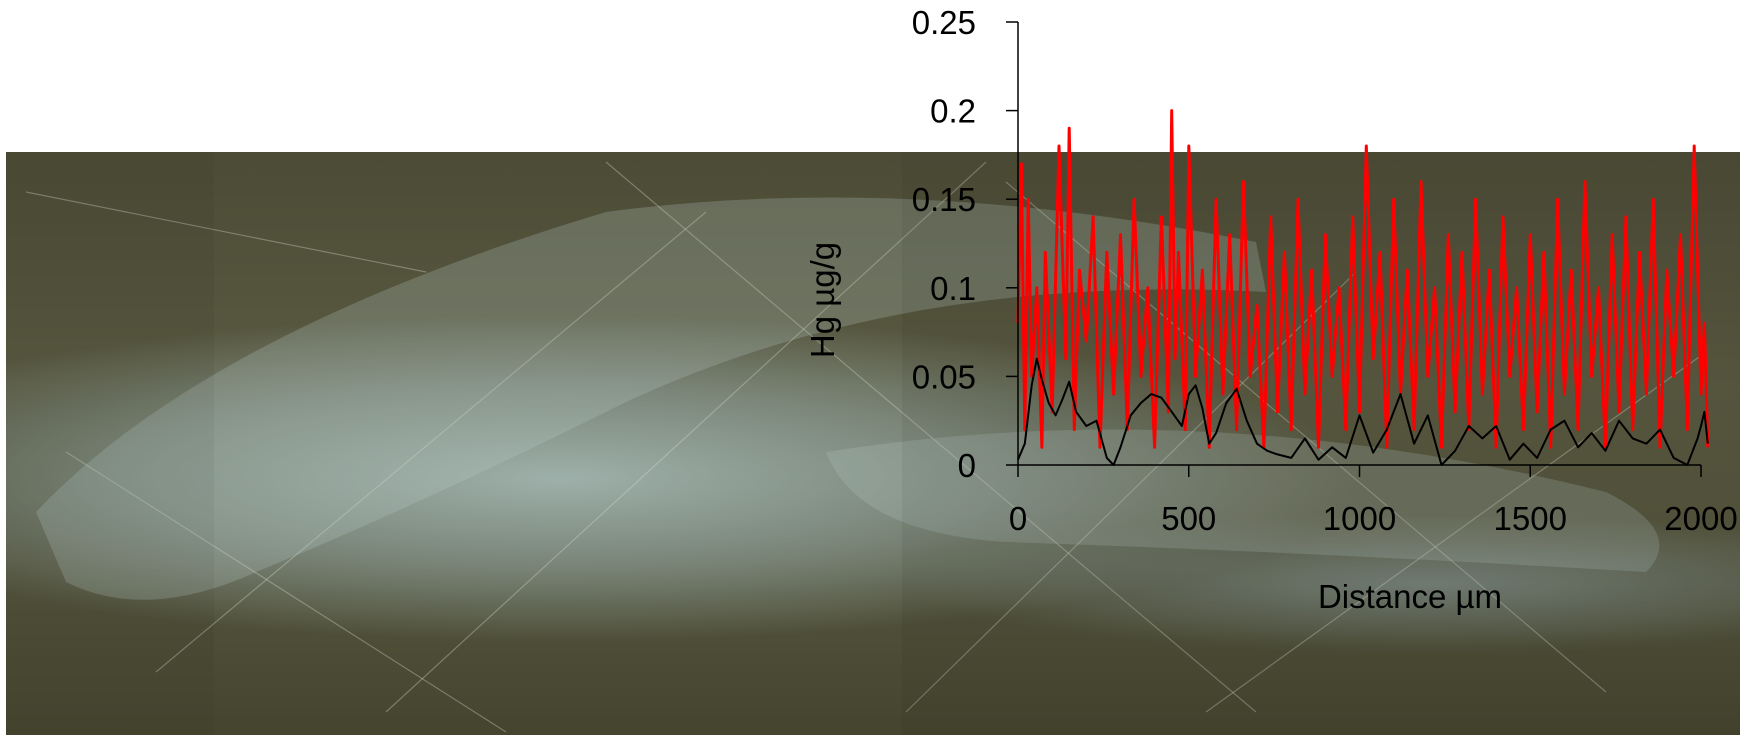  I want to click on y-tick-label: 0.1, so click(953, 288).